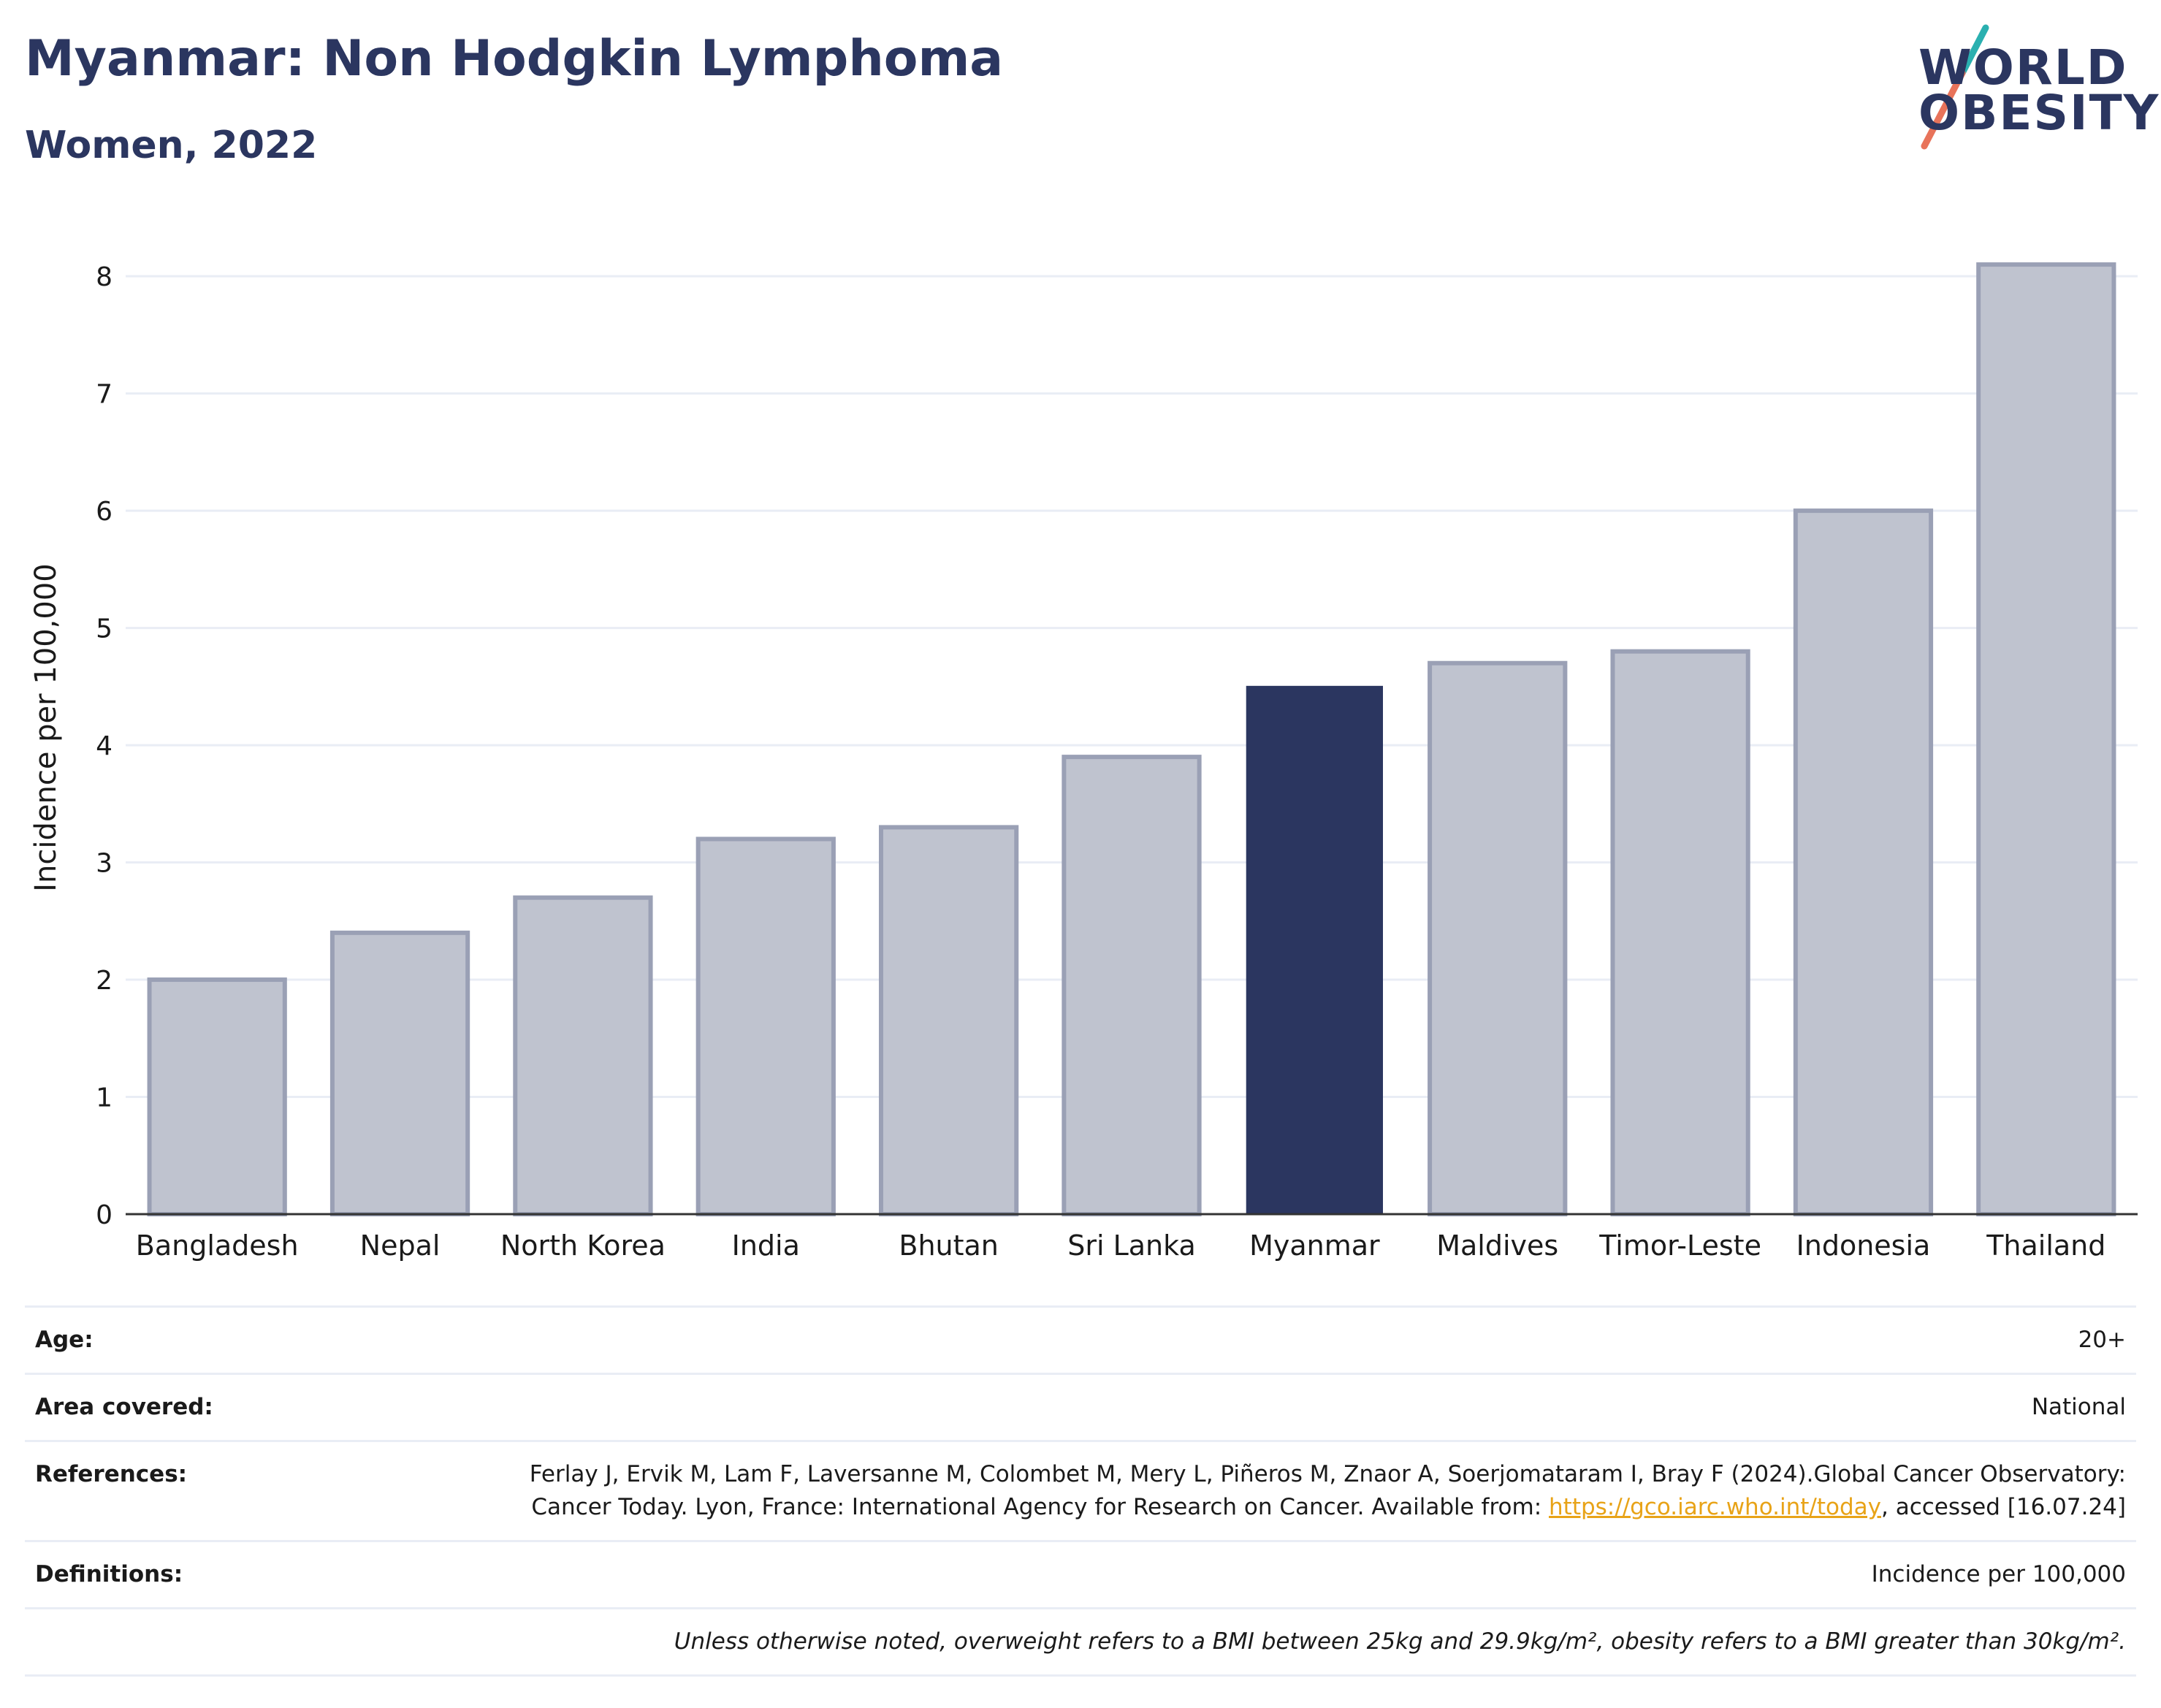  What do you see at coordinates (1497, 1246) in the screenshot?
I see `x-tick-label-maldives: Maldives` at bounding box center [1497, 1246].